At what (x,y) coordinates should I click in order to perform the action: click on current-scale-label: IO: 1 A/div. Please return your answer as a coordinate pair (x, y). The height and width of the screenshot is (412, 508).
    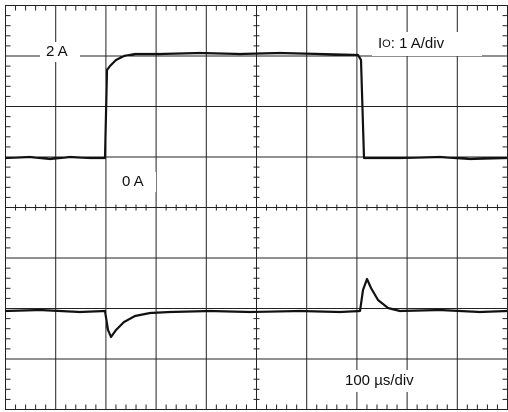
    Looking at the image, I should click on (411, 43).